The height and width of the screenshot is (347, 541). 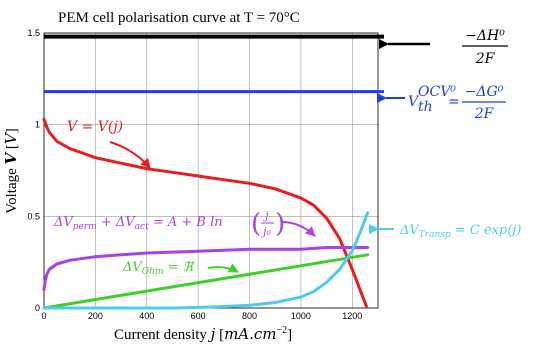 I want to click on svg-text: ΔVOhm = ℜ, so click(x=158, y=268).